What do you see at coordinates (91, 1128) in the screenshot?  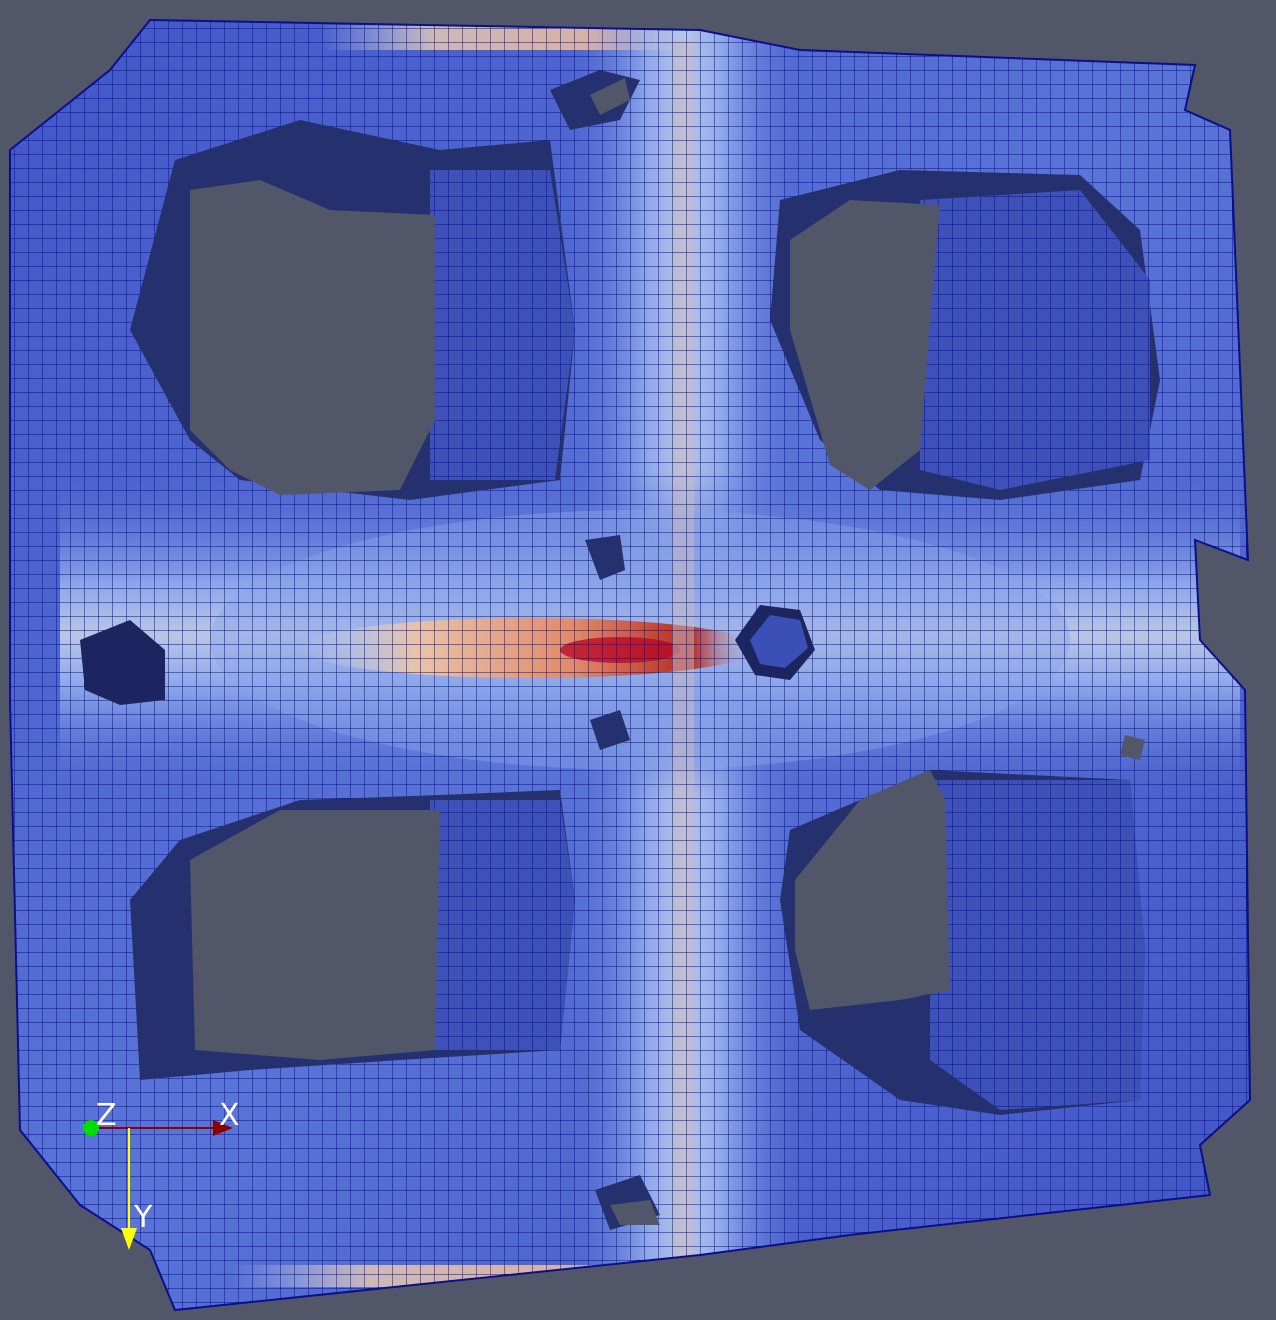 I see `z-axis-point-icon` at bounding box center [91, 1128].